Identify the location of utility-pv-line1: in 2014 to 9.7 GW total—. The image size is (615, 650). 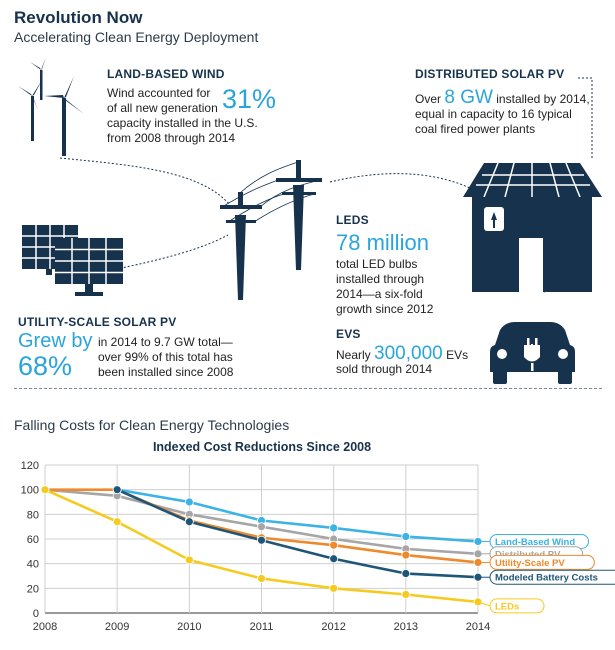
(165, 342).